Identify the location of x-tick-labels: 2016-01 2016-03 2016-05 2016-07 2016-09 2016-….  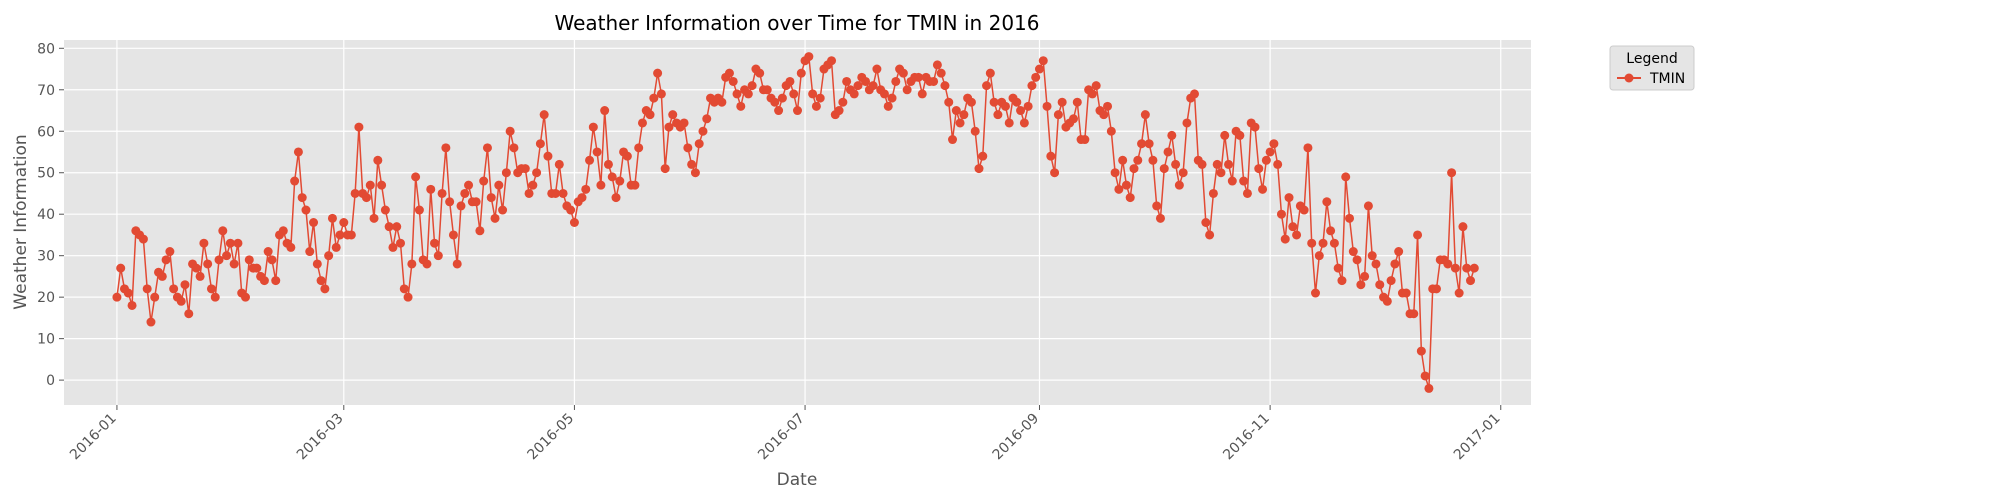
(785, 434).